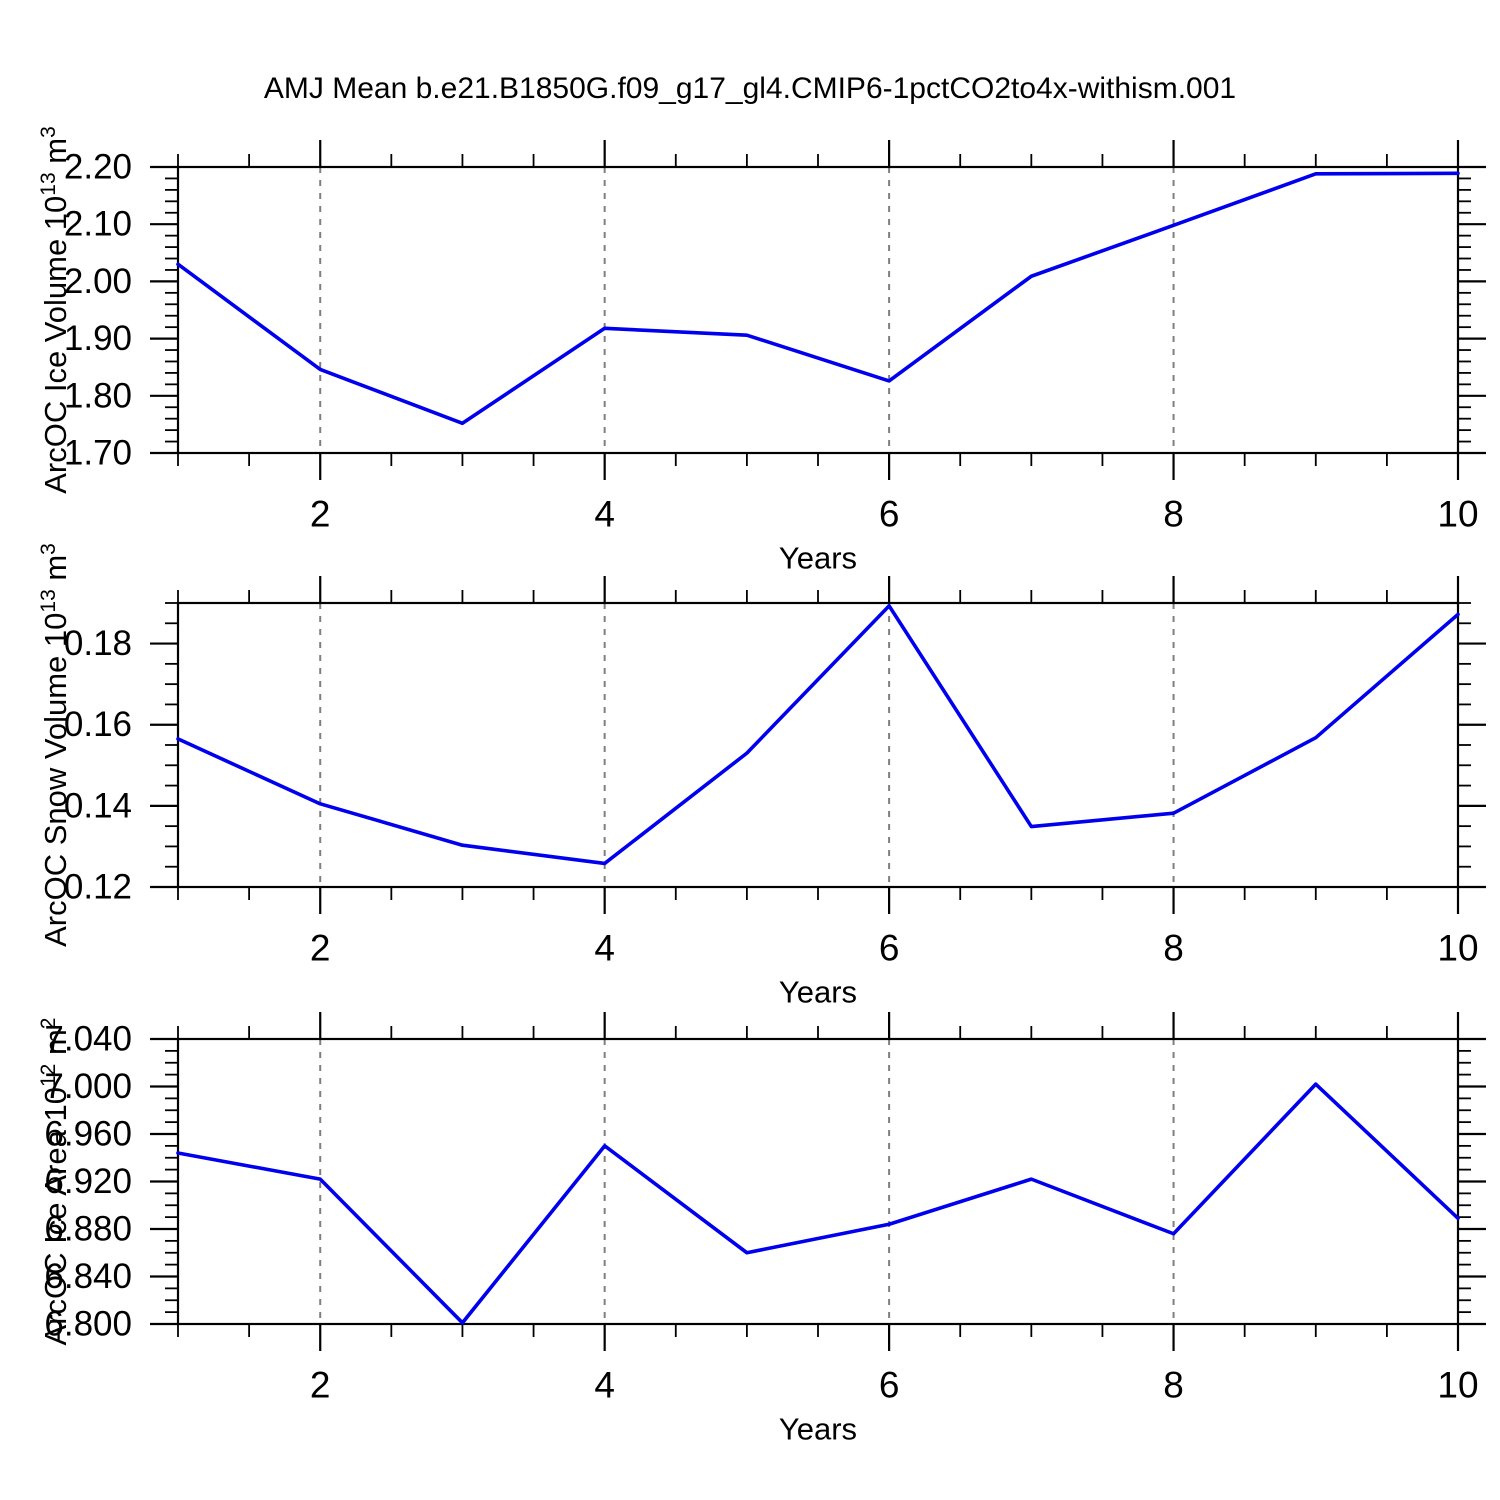 Image resolution: width=1500 pixels, height=1500 pixels. I want to click on y-tick-label: 7.000, so click(88, 1086).